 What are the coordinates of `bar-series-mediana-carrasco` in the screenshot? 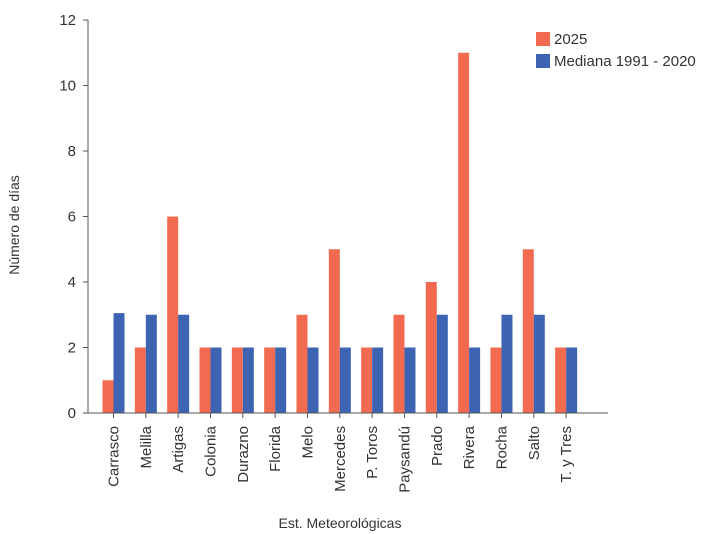 It's located at (119, 363).